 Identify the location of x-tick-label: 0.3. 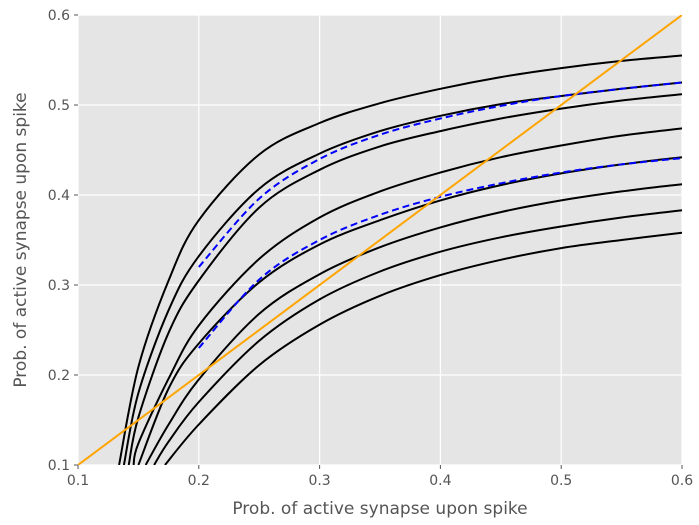
(319, 481).